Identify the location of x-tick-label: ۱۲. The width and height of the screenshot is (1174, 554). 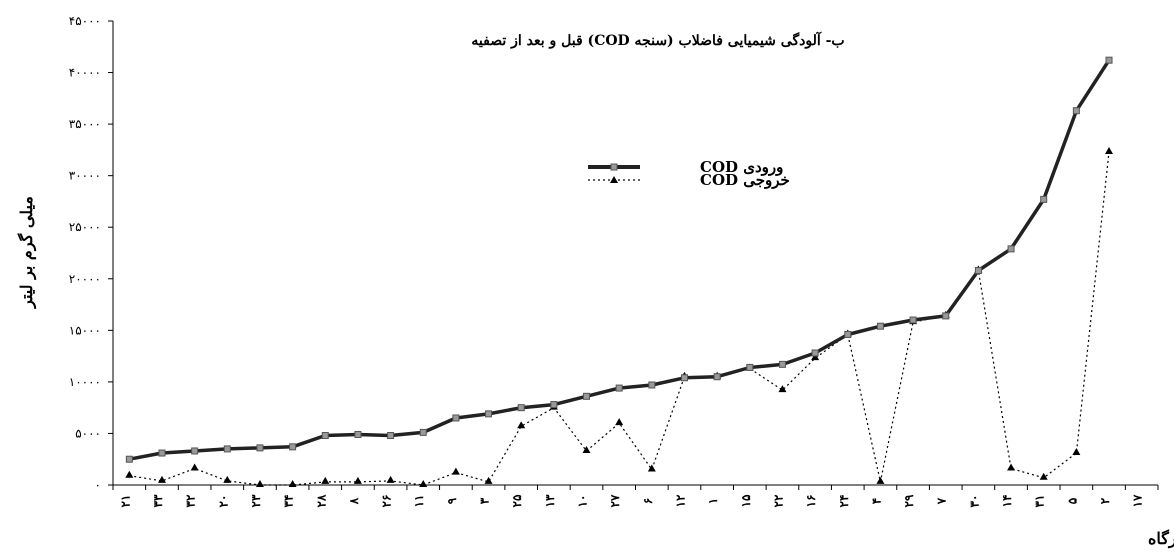
(680, 500).